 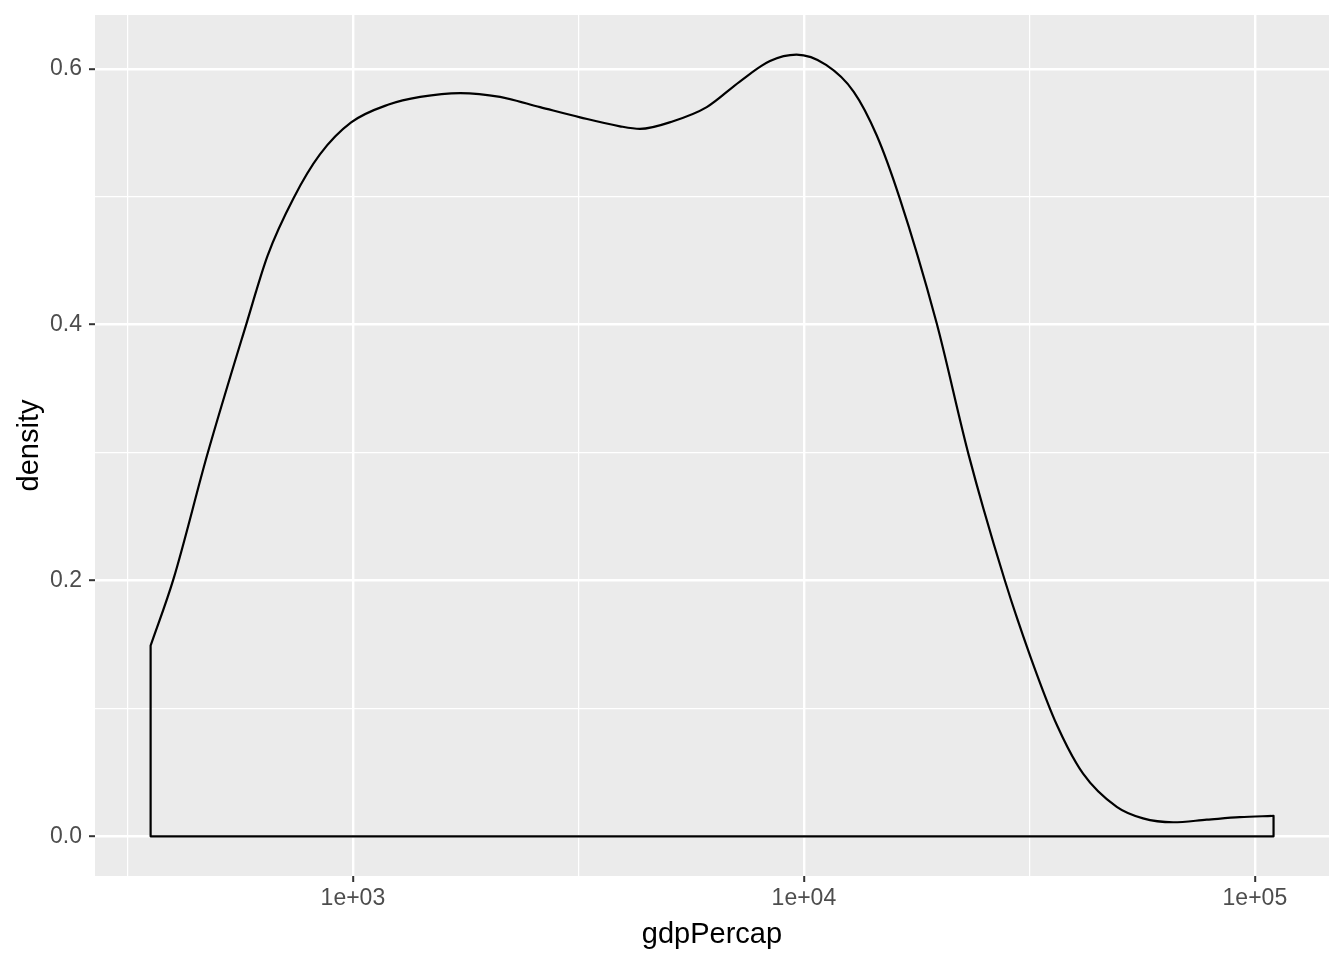 What do you see at coordinates (353, 897) in the screenshot?
I see `x-tick-label: 1e+03` at bounding box center [353, 897].